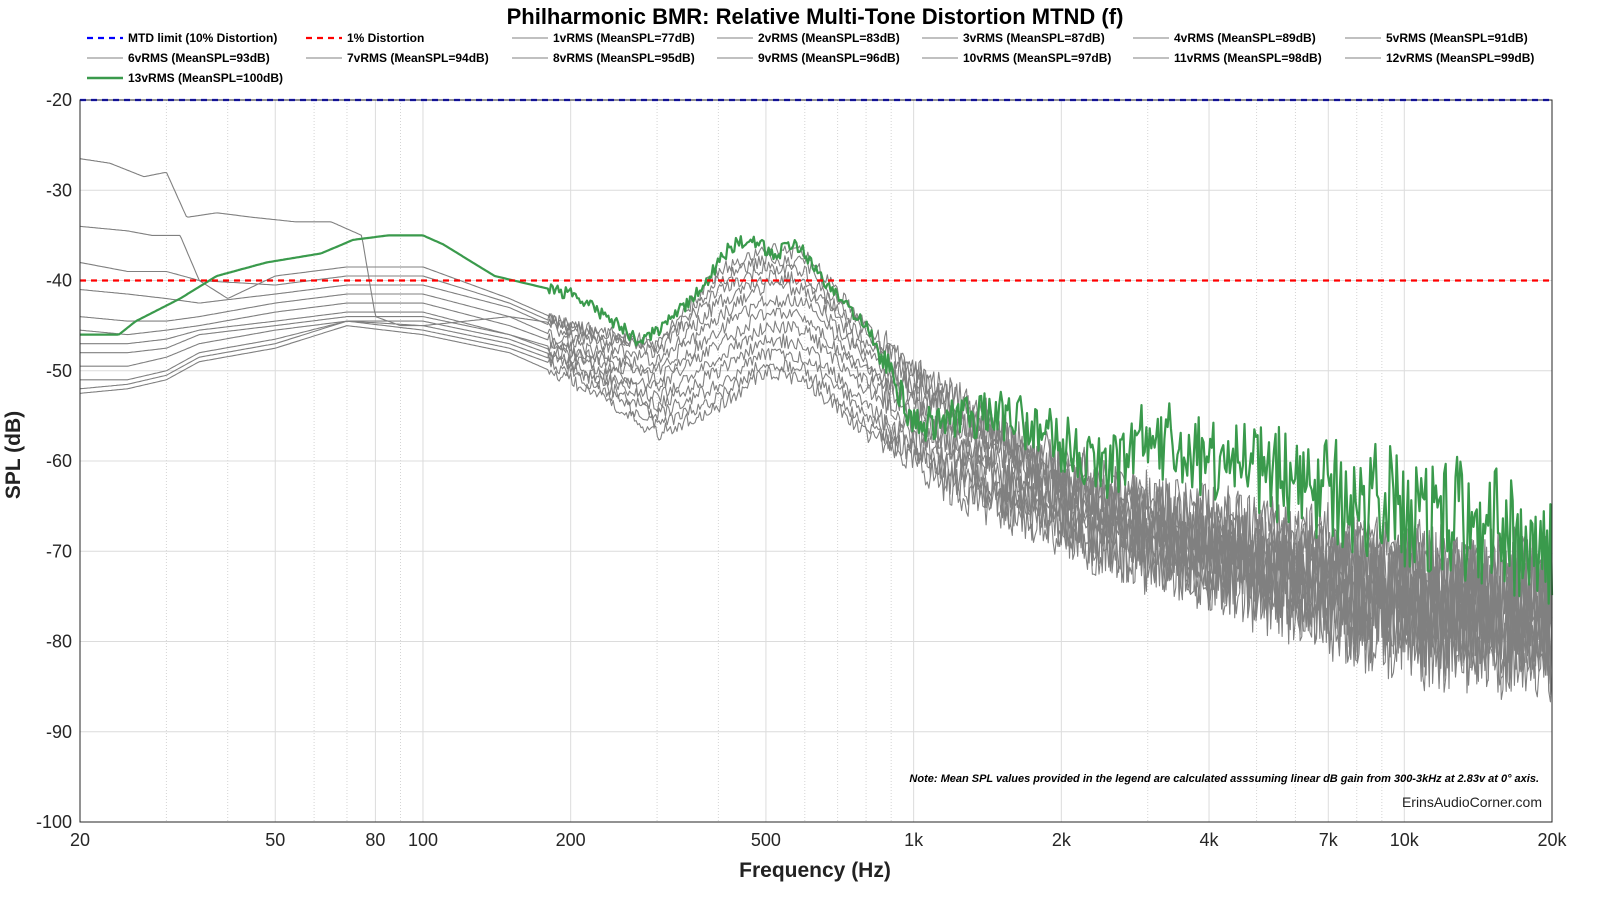 This screenshot has width=1600, height=900. I want to click on legend-label: 9vRMS (MeanSPL=96dB), so click(829, 58).